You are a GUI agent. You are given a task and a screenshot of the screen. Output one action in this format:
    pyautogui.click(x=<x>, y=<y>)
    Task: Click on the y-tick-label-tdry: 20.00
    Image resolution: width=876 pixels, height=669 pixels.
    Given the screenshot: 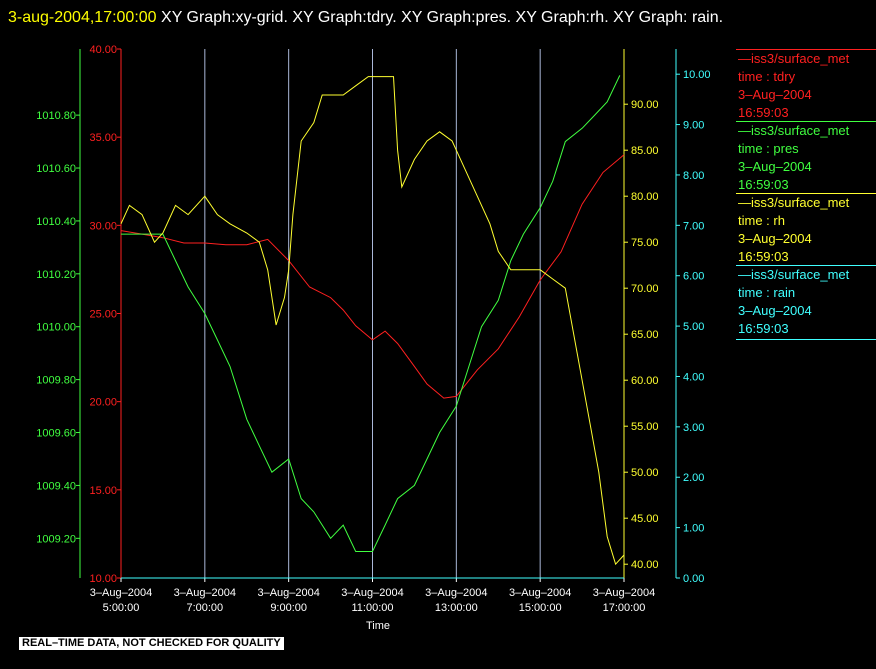 What is the action you would take?
    pyautogui.click(x=103, y=403)
    